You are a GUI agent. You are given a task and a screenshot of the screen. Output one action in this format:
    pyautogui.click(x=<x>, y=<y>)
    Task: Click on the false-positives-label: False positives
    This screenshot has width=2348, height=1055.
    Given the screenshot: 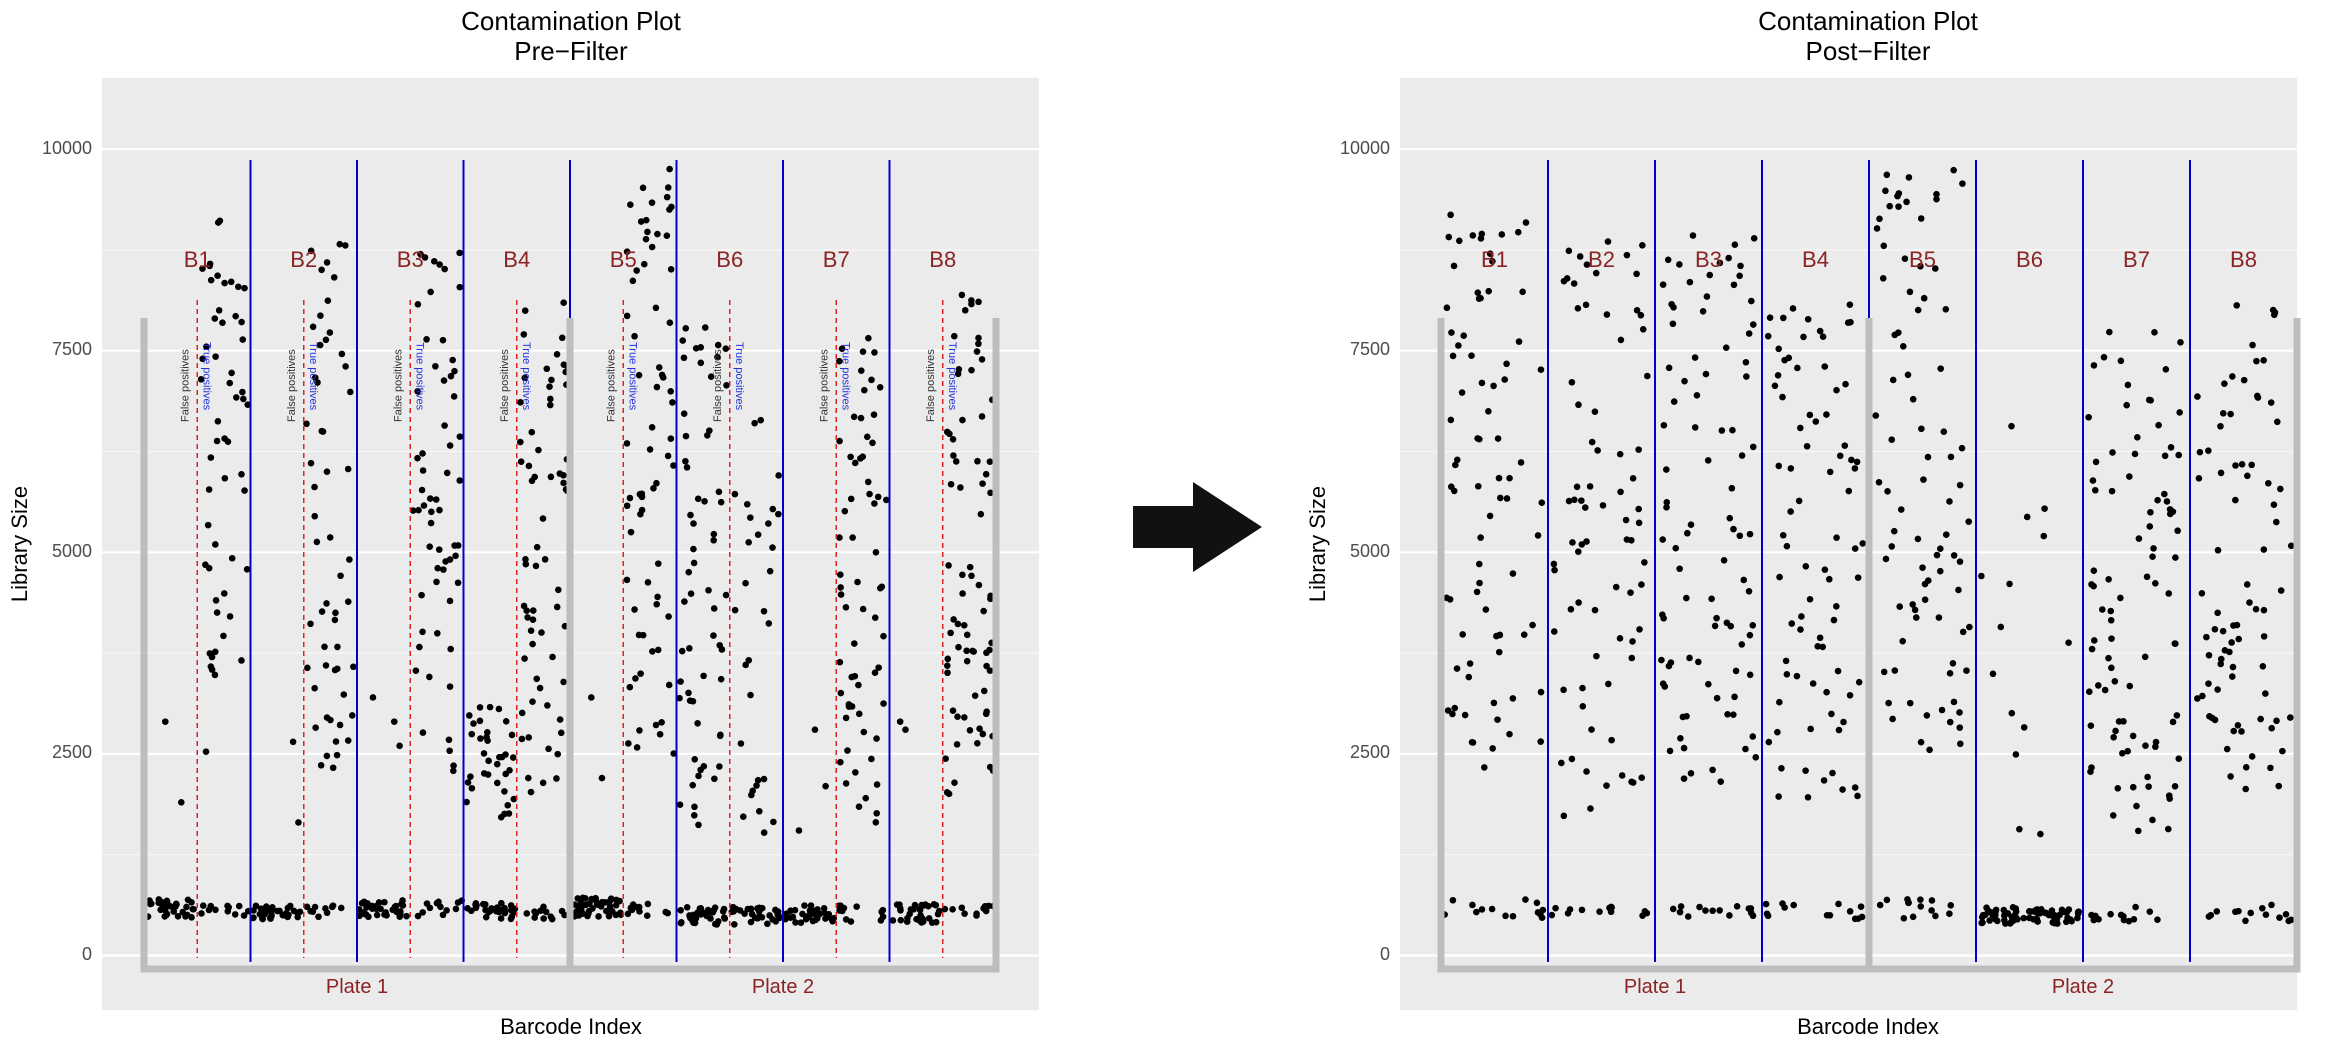 What is the action you would take?
    pyautogui.click(x=931, y=385)
    